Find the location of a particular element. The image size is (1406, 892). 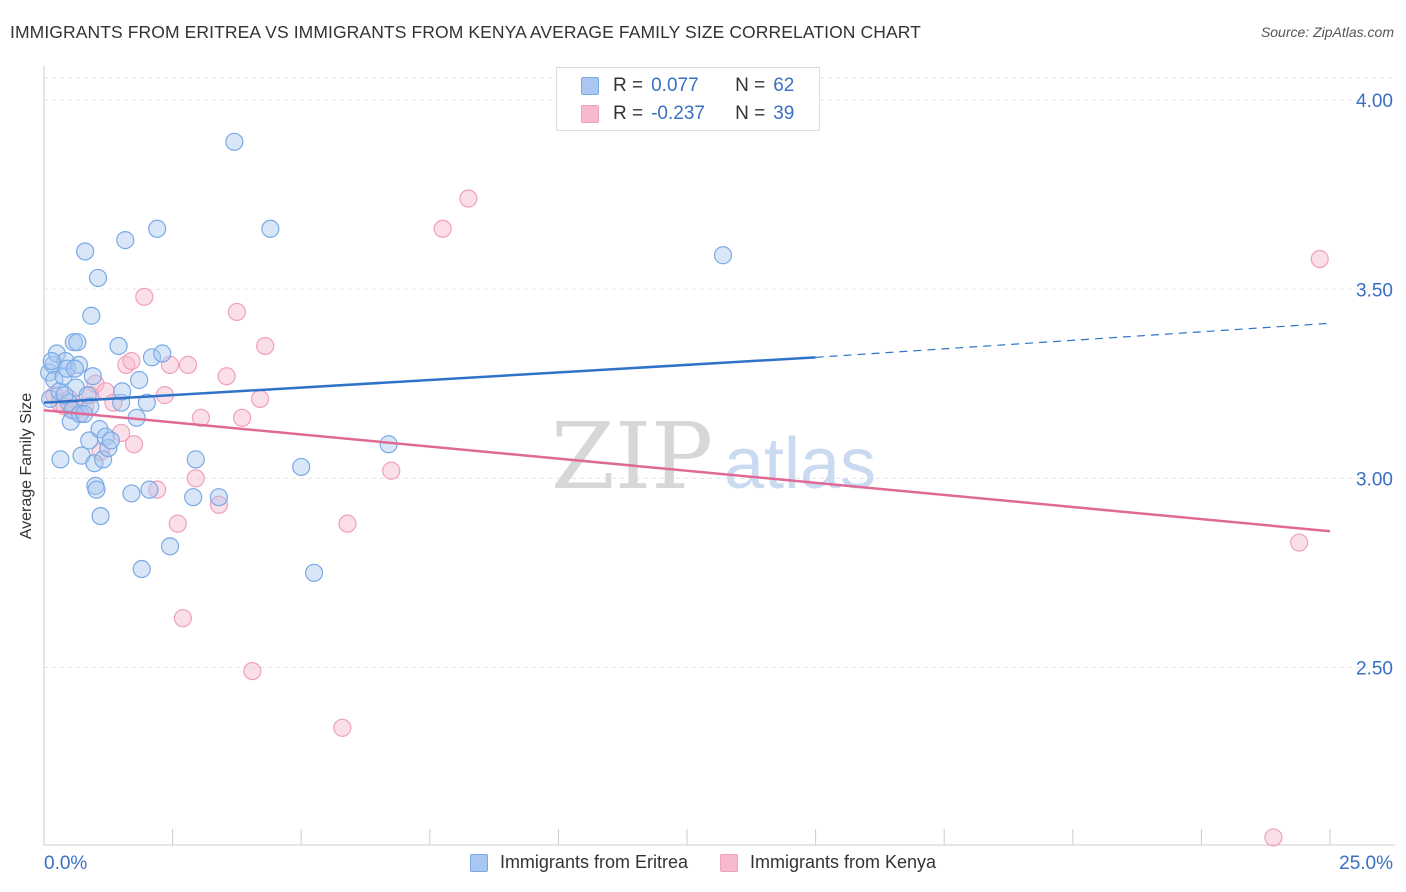

trend-line-eritrea is located at coordinates (429, 380).